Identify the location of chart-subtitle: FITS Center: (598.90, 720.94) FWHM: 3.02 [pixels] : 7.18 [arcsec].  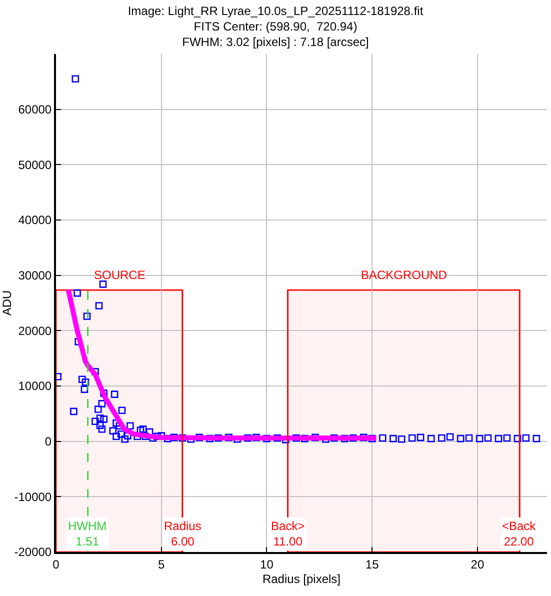
(275, 35).